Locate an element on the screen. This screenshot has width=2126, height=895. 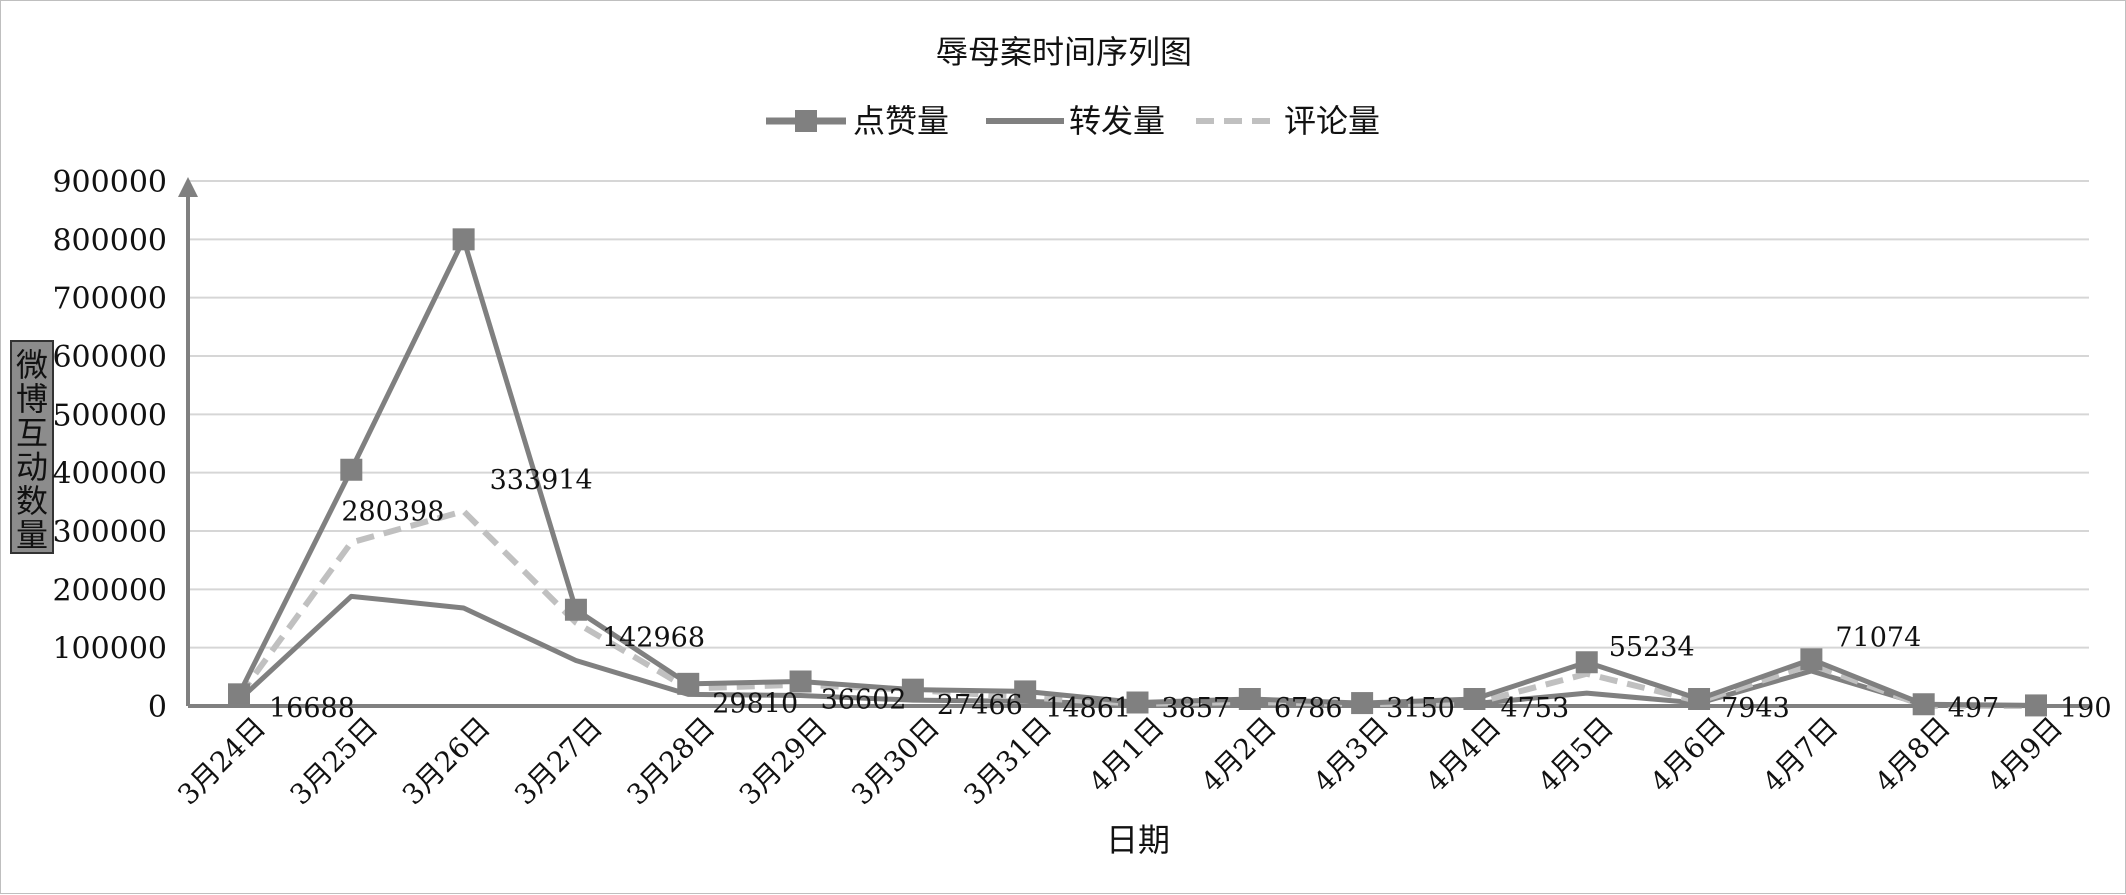
y-tick-label: 400000 is located at coordinates (109, 474).